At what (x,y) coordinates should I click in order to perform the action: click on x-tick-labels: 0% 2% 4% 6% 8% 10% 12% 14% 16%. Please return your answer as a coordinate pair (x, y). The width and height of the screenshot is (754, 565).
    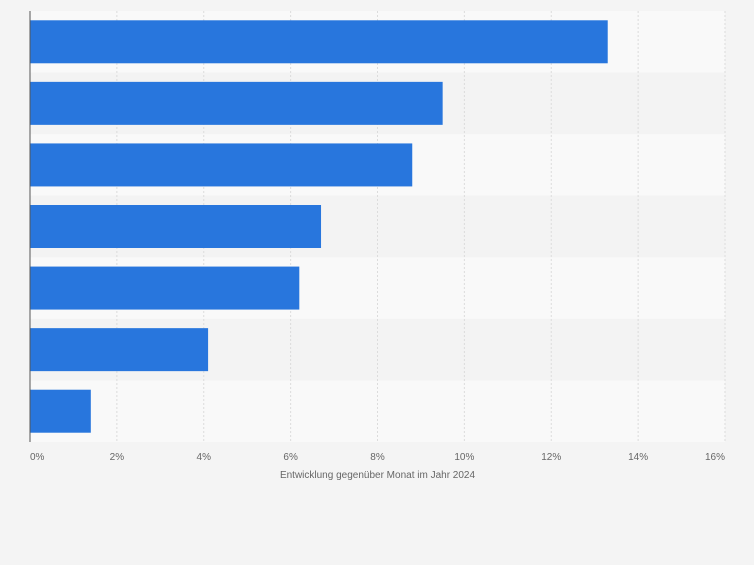
    Looking at the image, I should click on (377, 457).